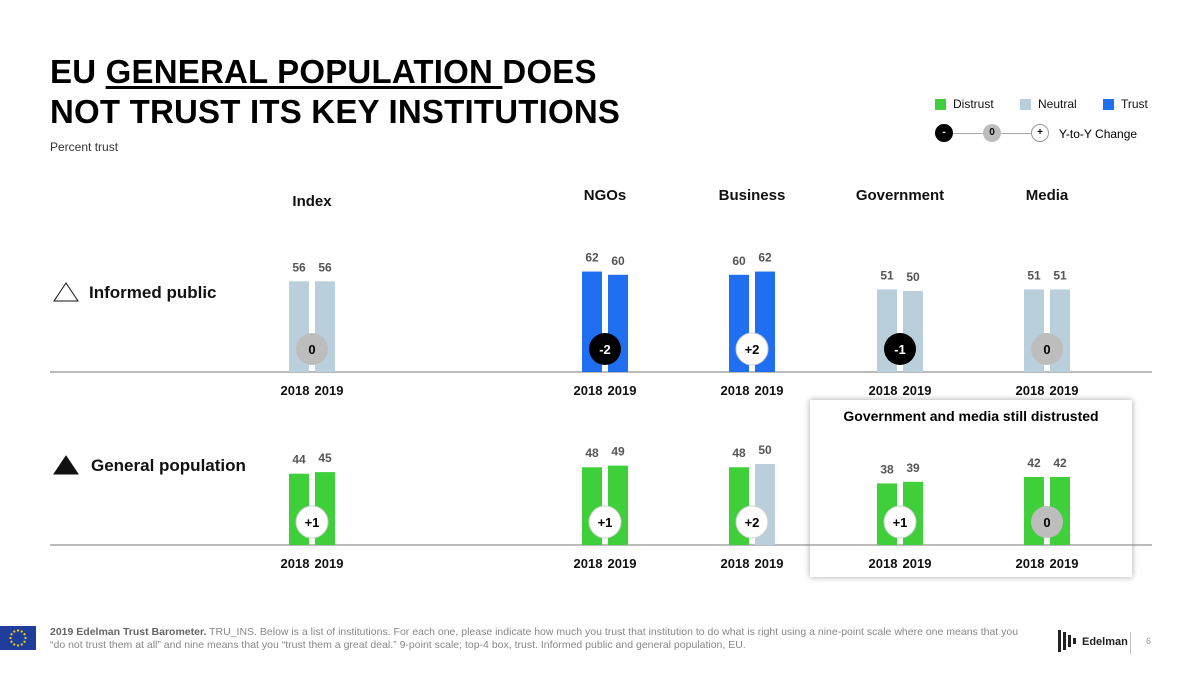 This screenshot has width=1200, height=675. I want to click on change-label-informed-public-index: 0, so click(311, 349).